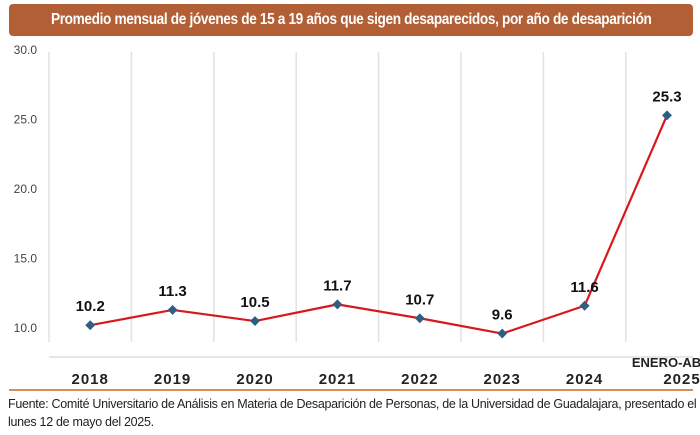 The width and height of the screenshot is (700, 435). I want to click on data-label: 11.6, so click(584, 287).